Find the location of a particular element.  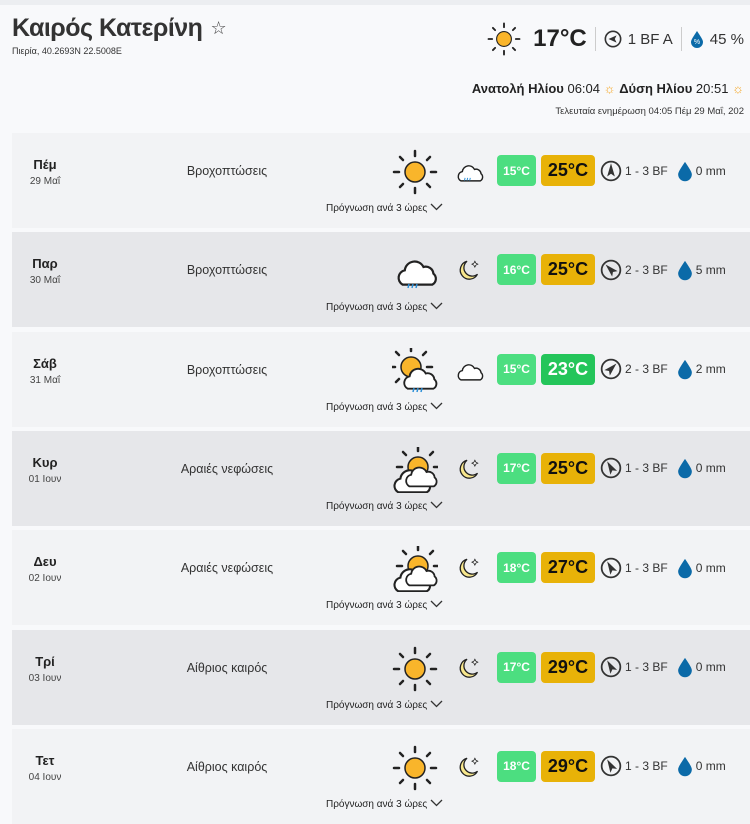

max-temp-badge: 29°C is located at coordinates (568, 766).